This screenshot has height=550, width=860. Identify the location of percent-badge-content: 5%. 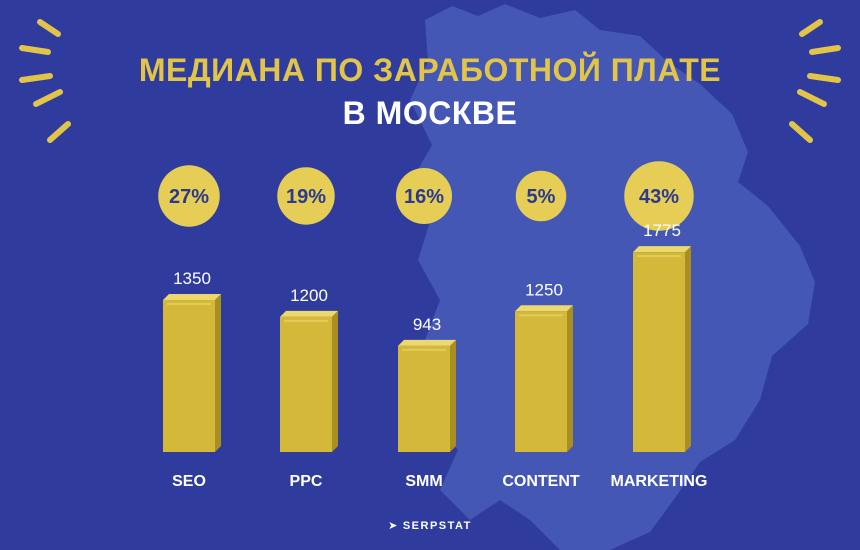
(541, 196).